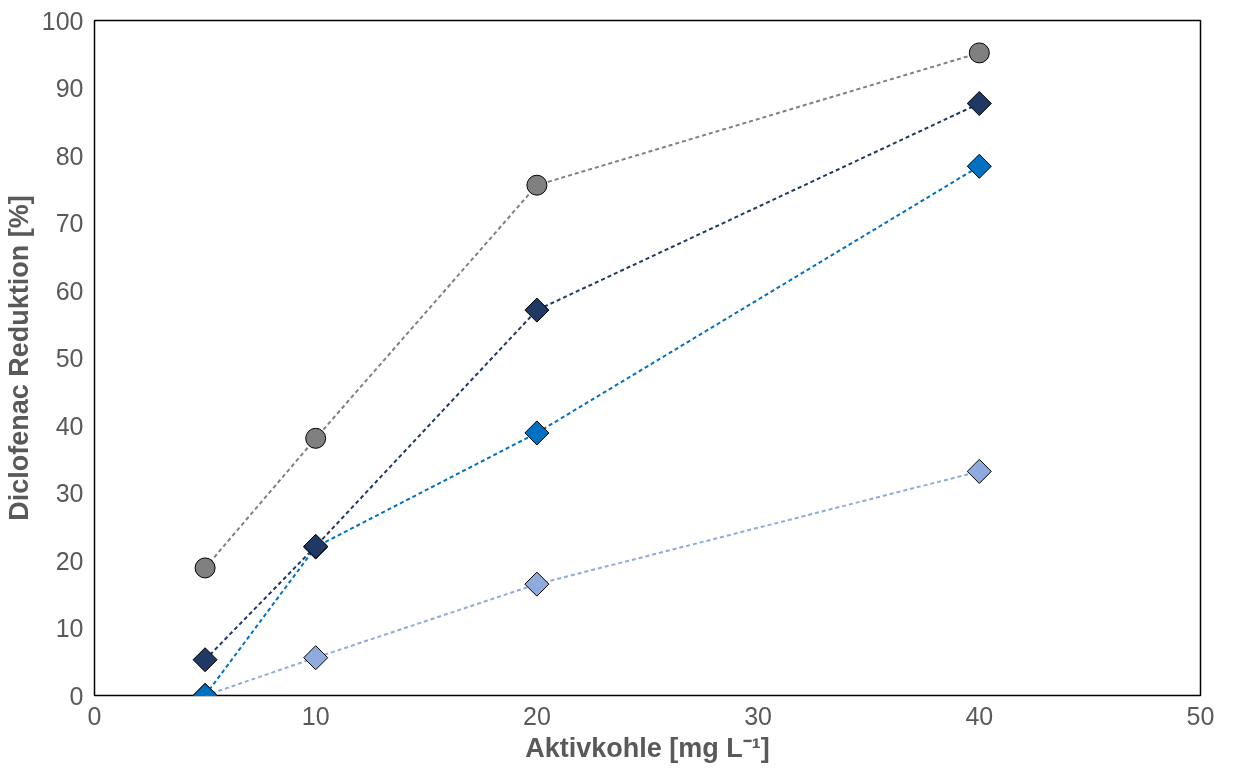  What do you see at coordinates (18, 358) in the screenshot?
I see `y-axis-title: Diclofenac Reduktion [%]` at bounding box center [18, 358].